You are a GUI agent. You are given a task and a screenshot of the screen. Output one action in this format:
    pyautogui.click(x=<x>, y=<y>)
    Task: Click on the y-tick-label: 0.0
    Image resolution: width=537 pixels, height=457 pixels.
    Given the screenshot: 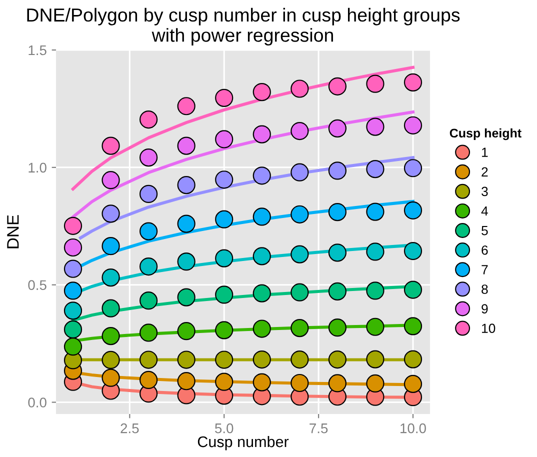 What is the action you would take?
    pyautogui.click(x=37, y=403)
    